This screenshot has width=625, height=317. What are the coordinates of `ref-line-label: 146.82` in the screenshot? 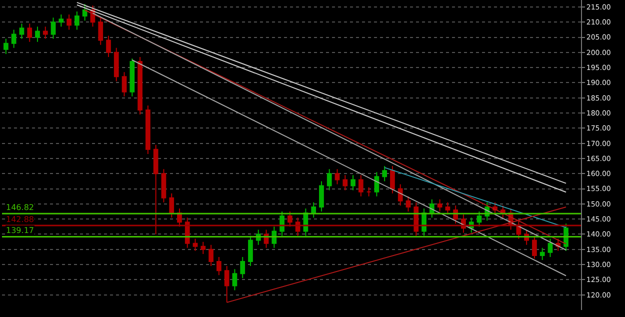 It's located at (20, 207).